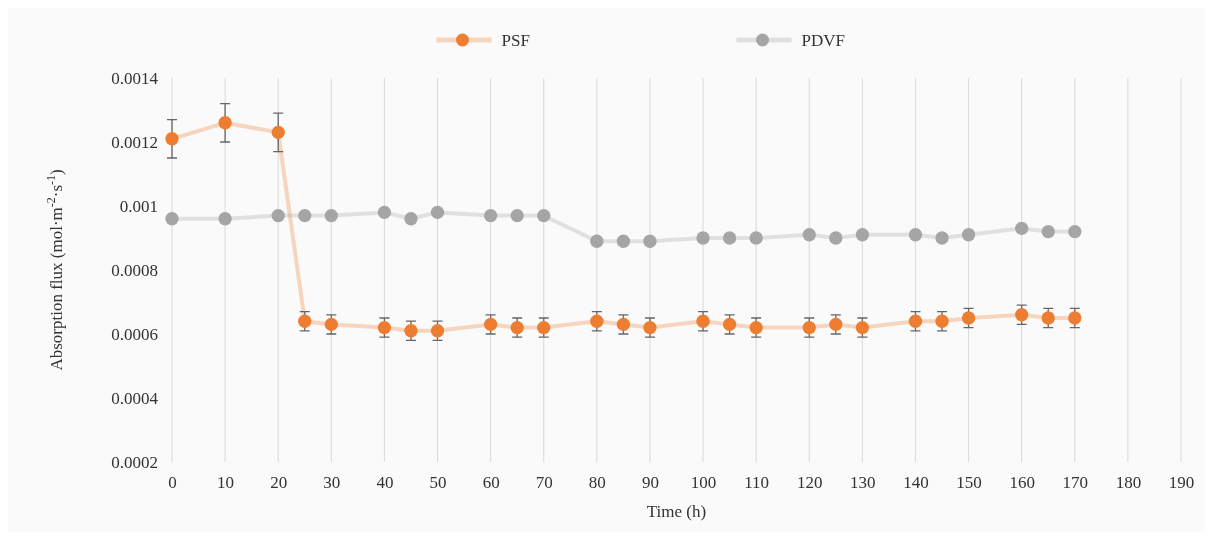  I want to click on x-tick-label: 160, so click(1022, 483).